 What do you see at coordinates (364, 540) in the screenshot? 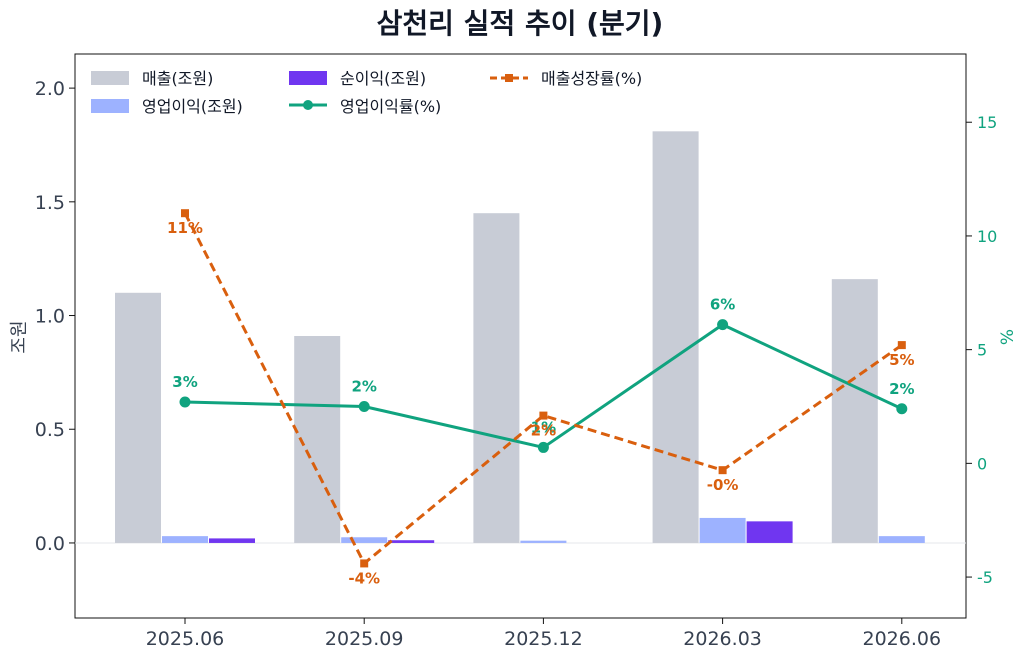
I see `bar-operating-profit-2025.09` at bounding box center [364, 540].